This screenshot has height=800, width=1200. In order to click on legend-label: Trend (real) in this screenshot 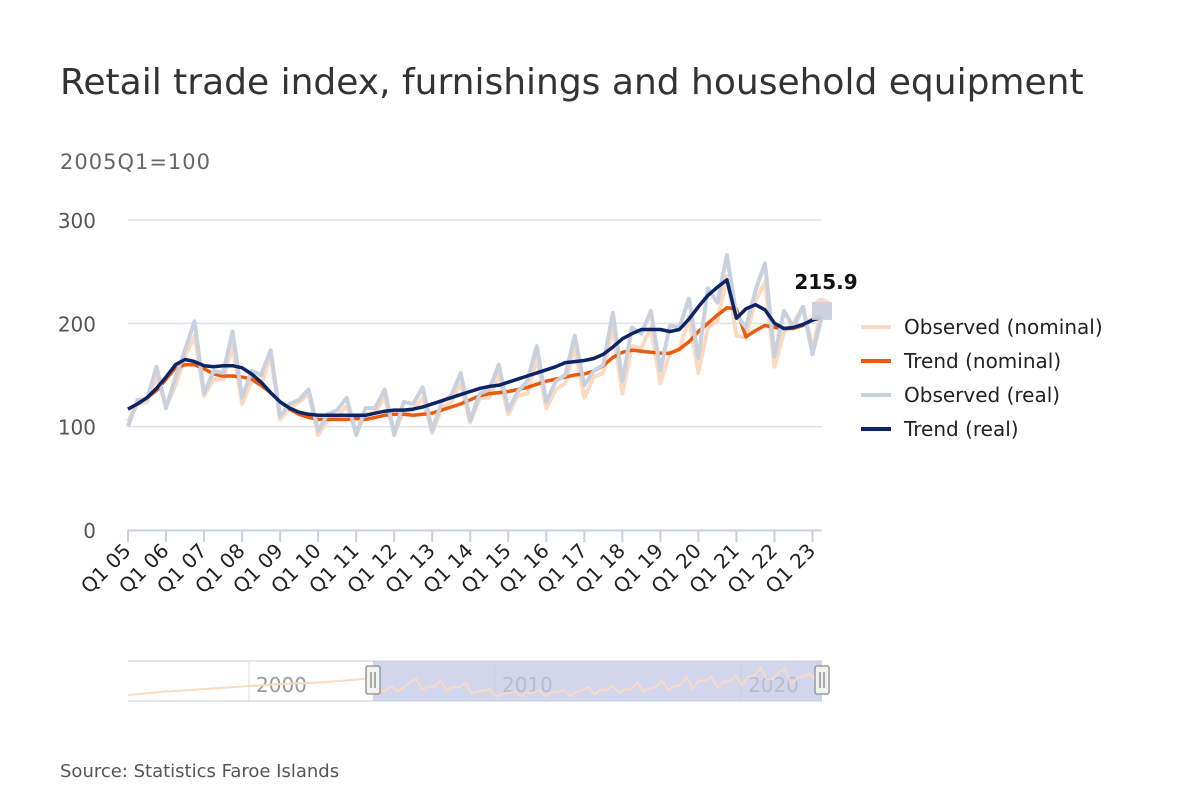, I will do `click(961, 429)`.